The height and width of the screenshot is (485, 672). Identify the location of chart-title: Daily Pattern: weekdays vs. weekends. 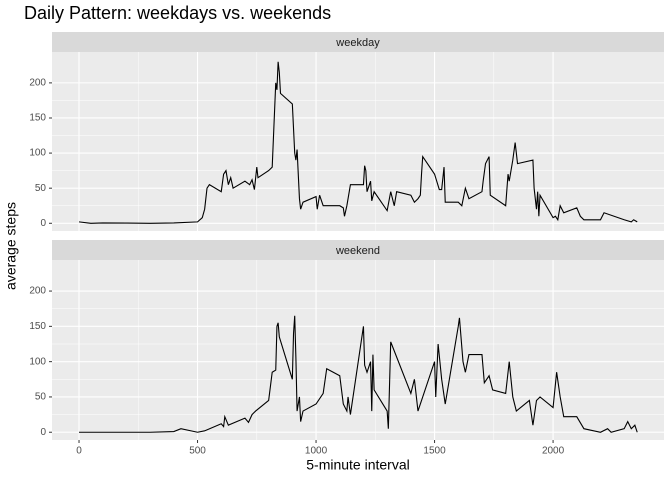
(177, 13).